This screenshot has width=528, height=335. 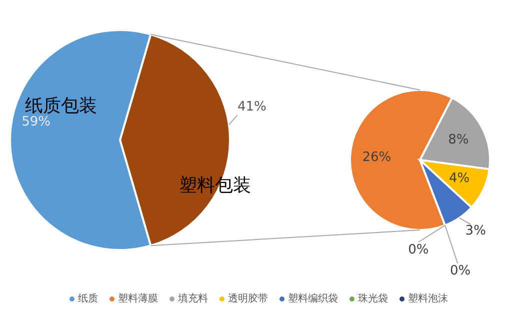 I want to click on legend-label: 珠光袋, so click(x=373, y=298).